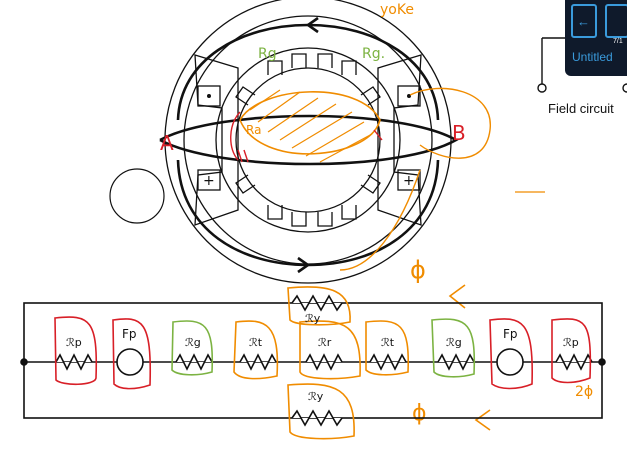 The width and height of the screenshot is (627, 451). Describe the element at coordinates (235, 136) in the screenshot. I see `red-arc-left` at that location.